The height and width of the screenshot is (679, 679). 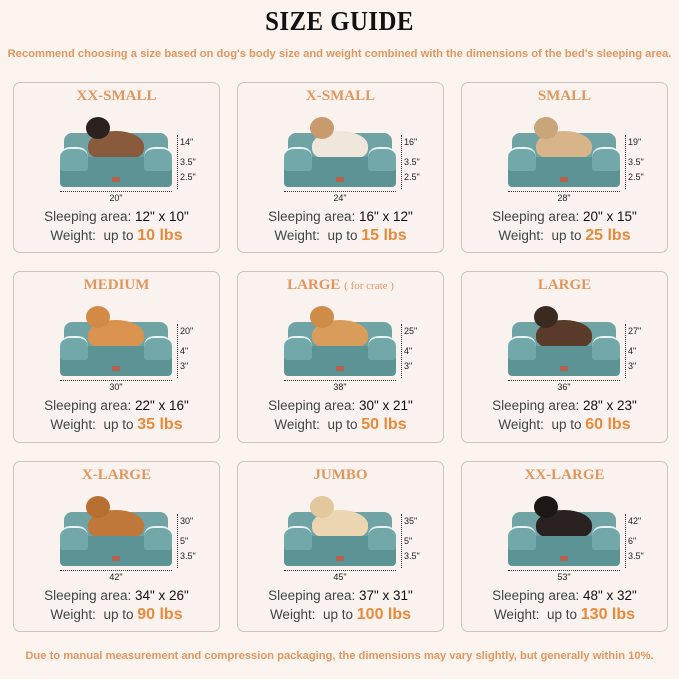 What do you see at coordinates (564, 236) in the screenshot?
I see `weight-limit: Weight: up to 25 lbs` at bounding box center [564, 236].